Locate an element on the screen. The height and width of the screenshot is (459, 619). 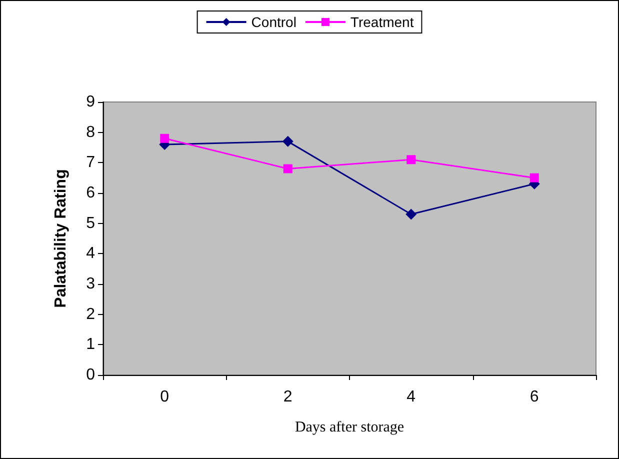
y-tick-label: 7 is located at coordinates (91, 163).